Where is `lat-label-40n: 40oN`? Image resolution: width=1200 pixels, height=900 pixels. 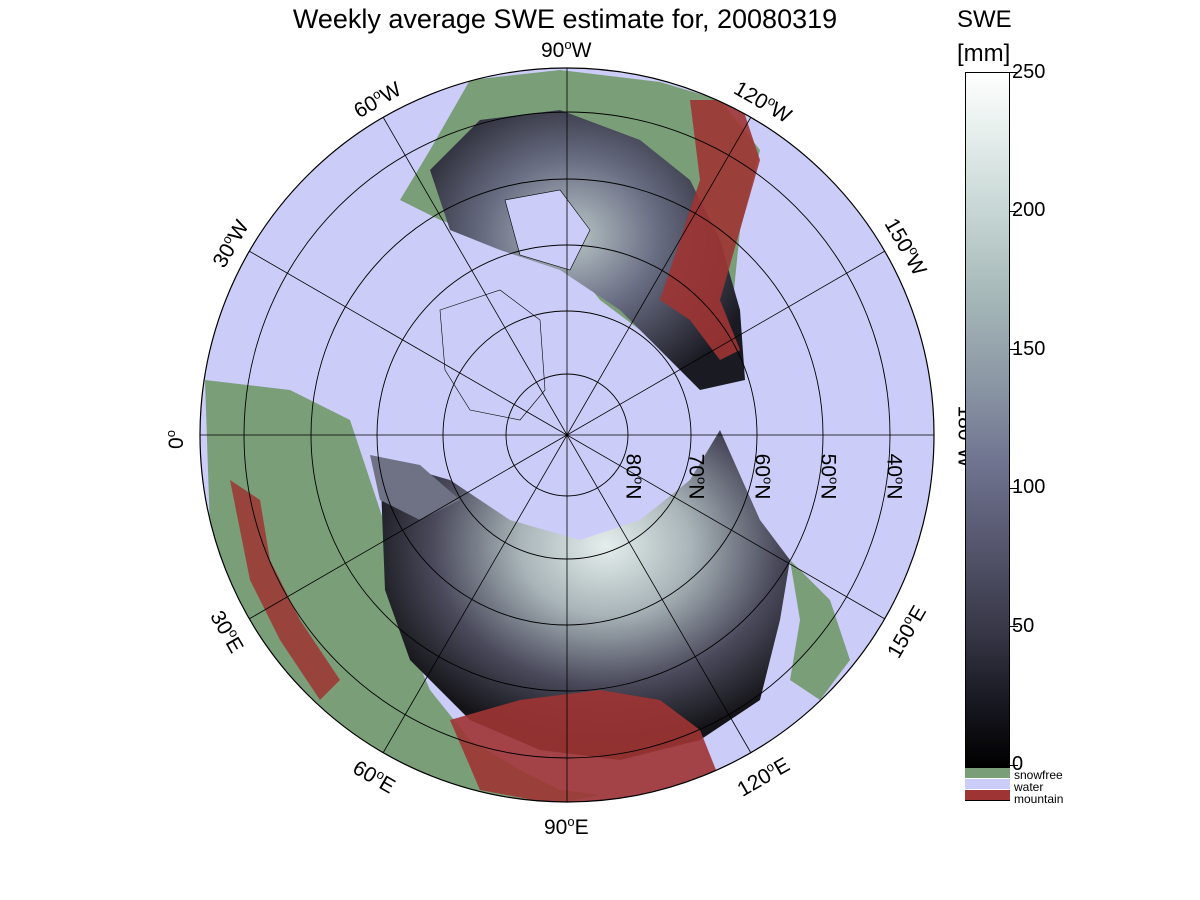
lat-label-40n: 40oN is located at coordinates (895, 476).